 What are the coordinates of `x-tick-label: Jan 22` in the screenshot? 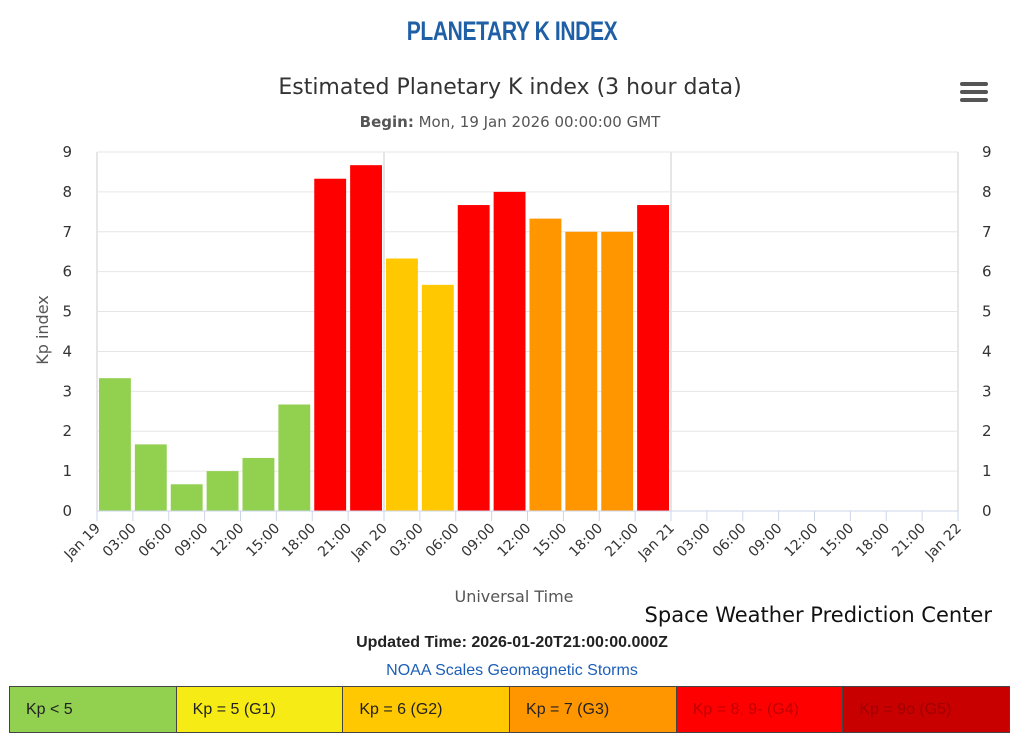 It's located at (943, 542).